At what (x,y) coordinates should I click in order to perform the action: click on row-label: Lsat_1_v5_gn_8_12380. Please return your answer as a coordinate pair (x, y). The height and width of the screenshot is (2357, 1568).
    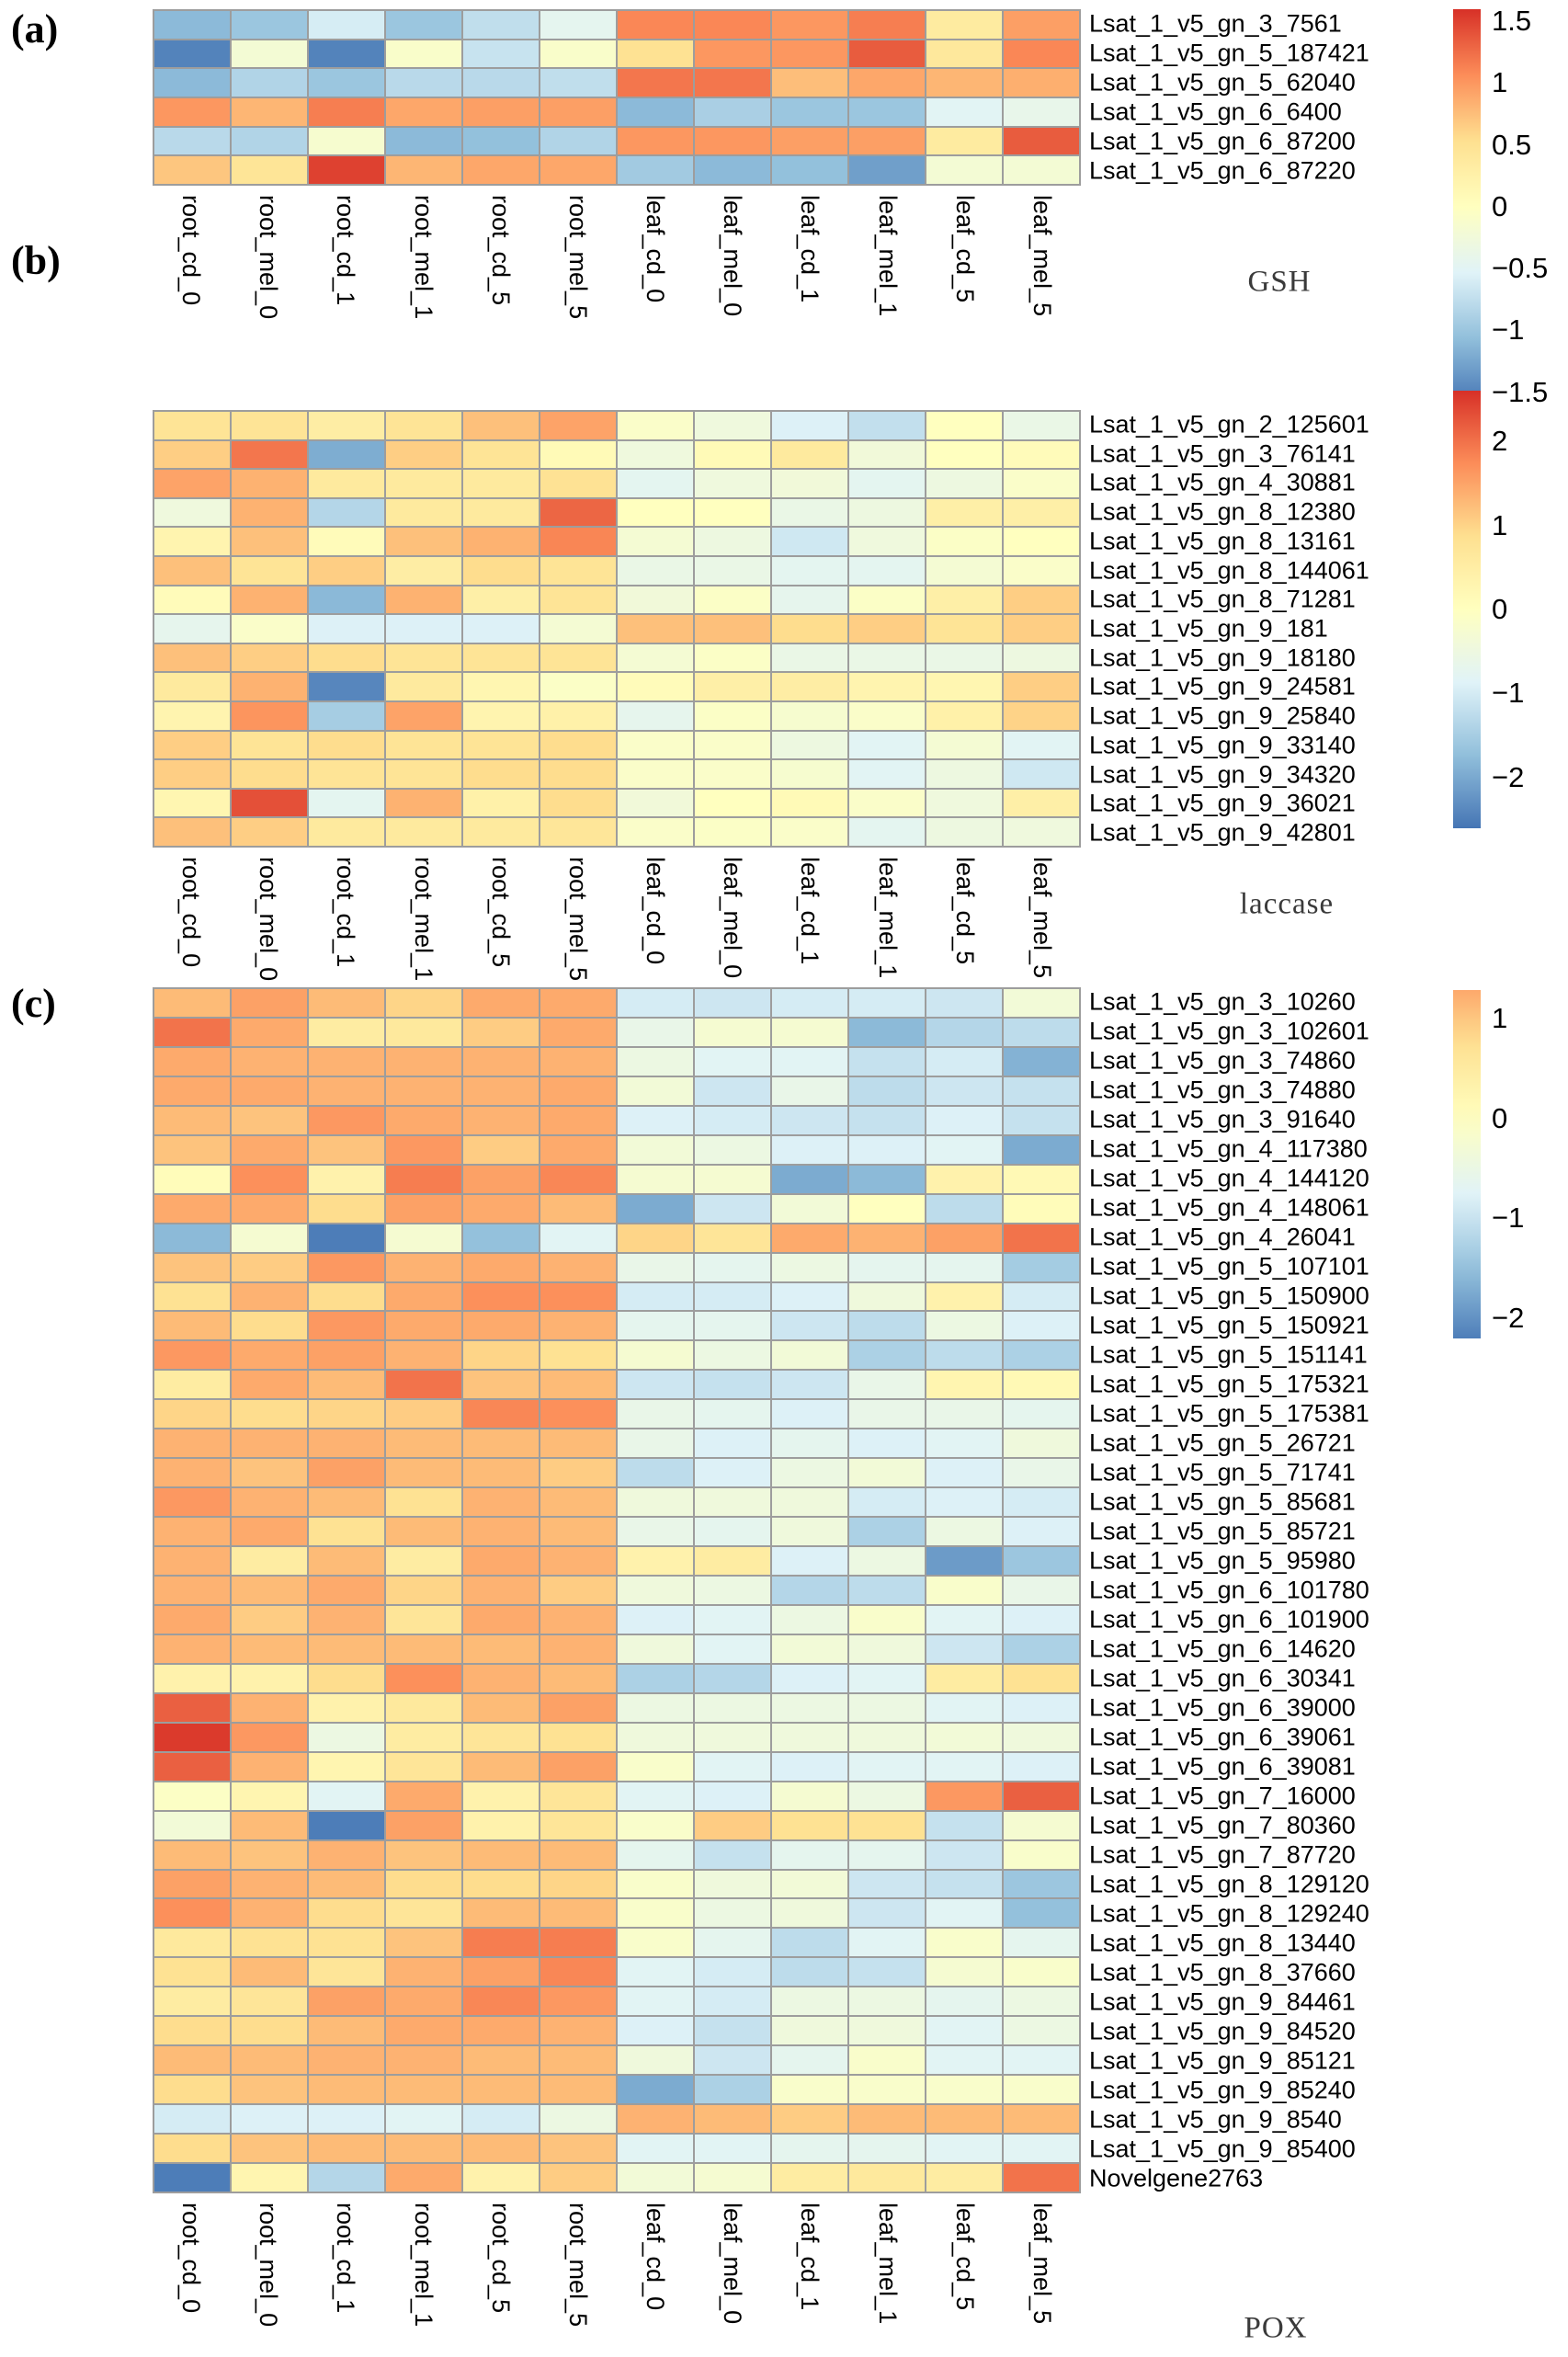
    Looking at the image, I should click on (1222, 512).